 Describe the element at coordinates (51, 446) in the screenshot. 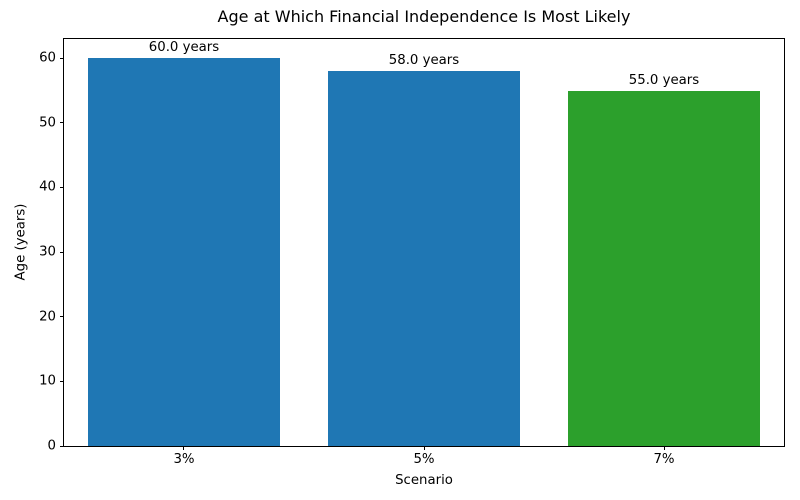

I see `y-tick-label: 0` at that location.